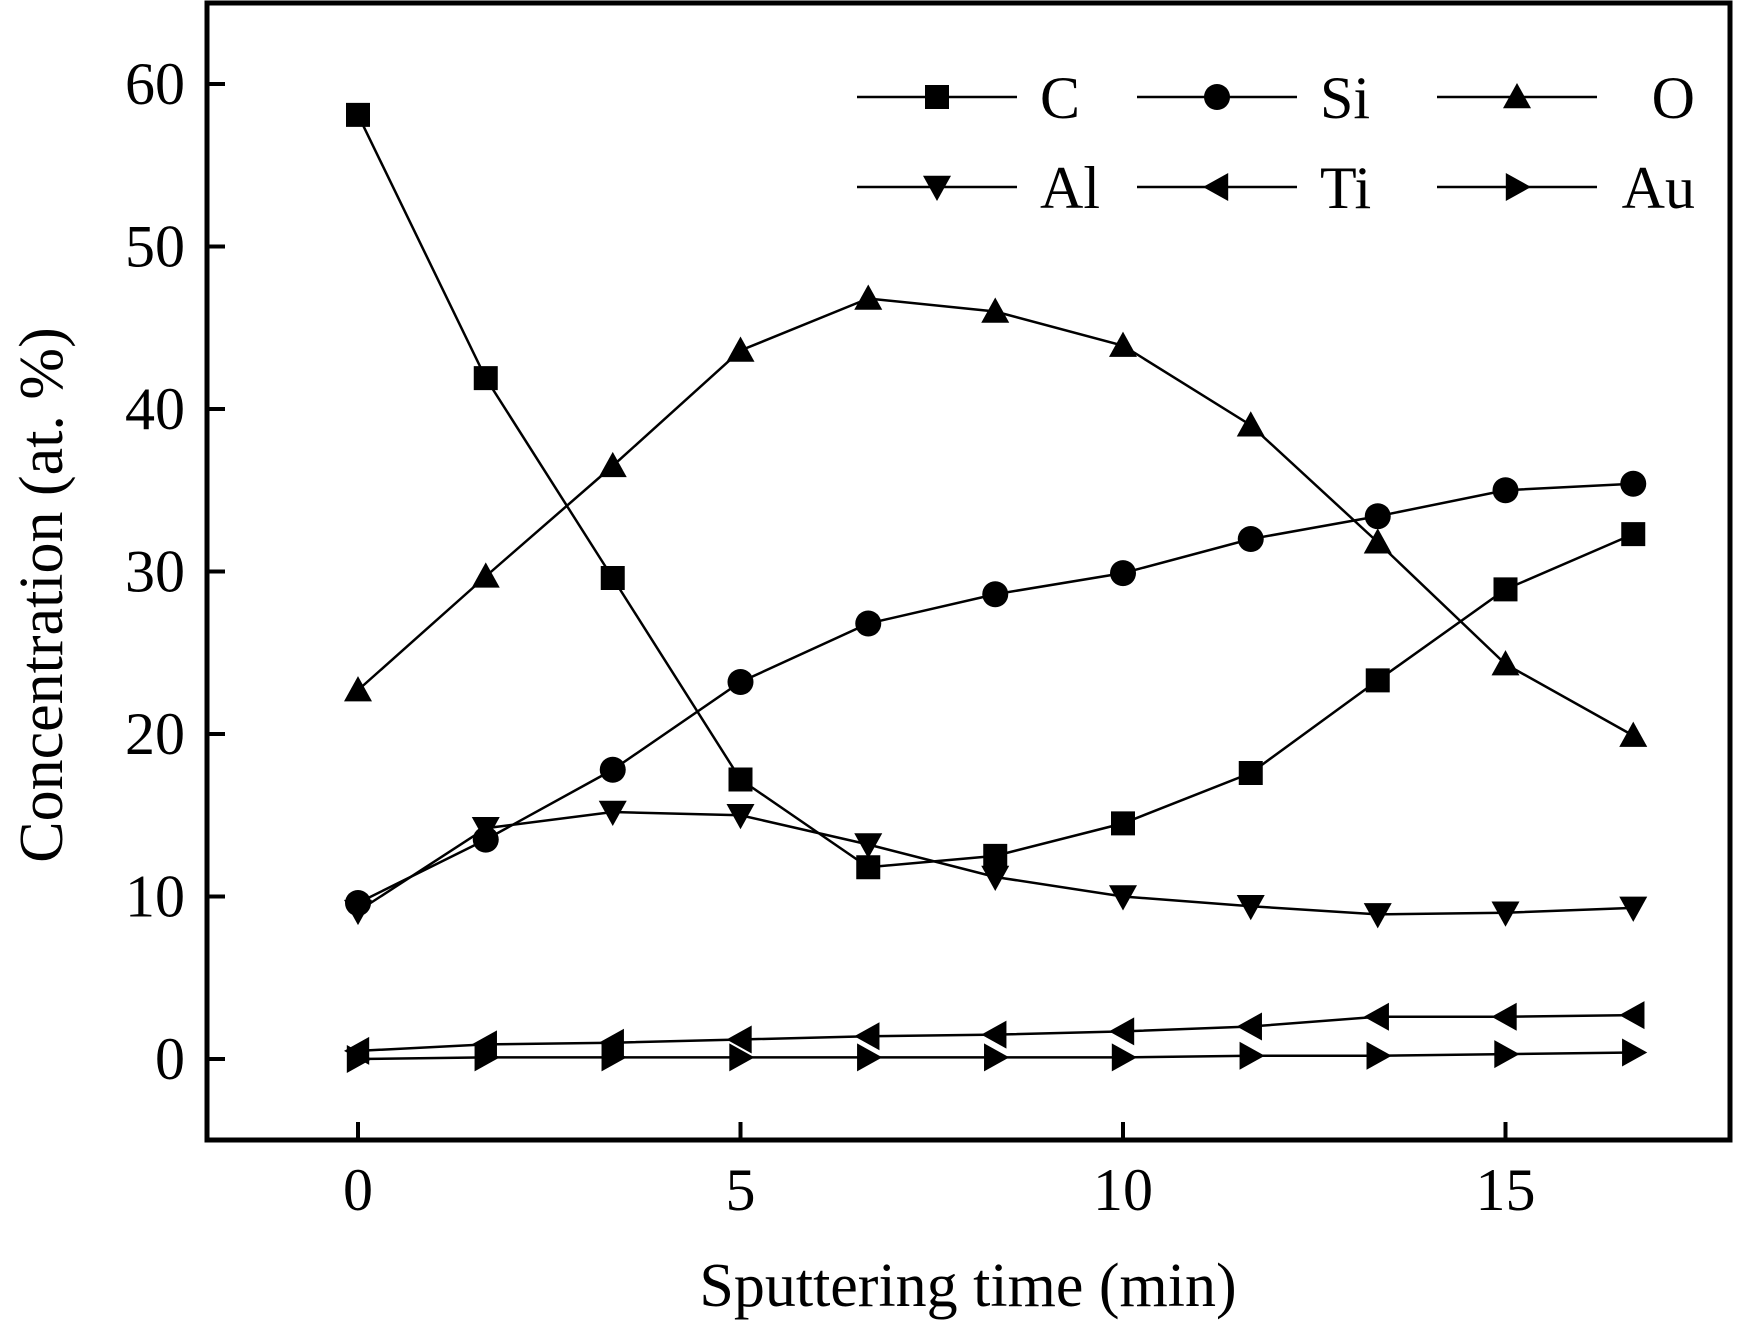 Image resolution: width=1738 pixels, height=1321 pixels. I want to click on series-al, so click(996, 864).